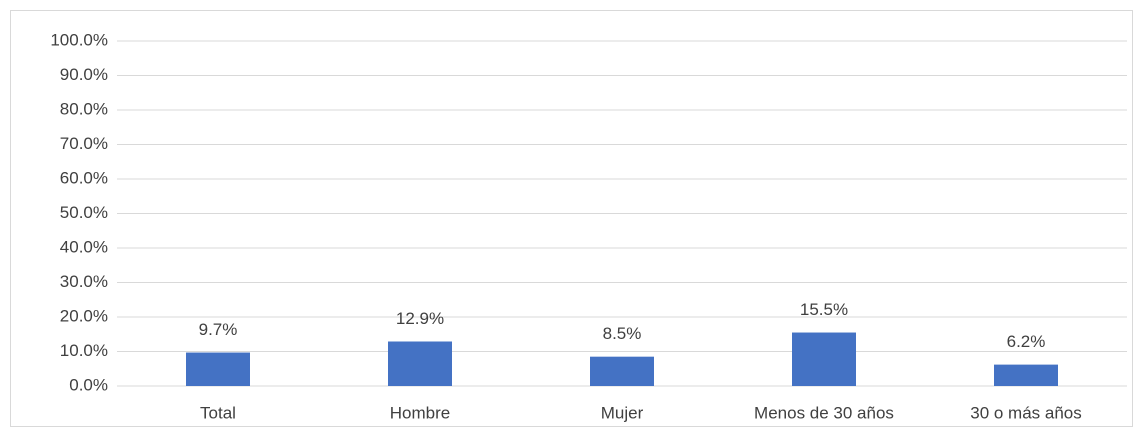 This screenshot has height=437, width=1143. I want to click on y-tick-label: 30.0%, so click(84, 281).